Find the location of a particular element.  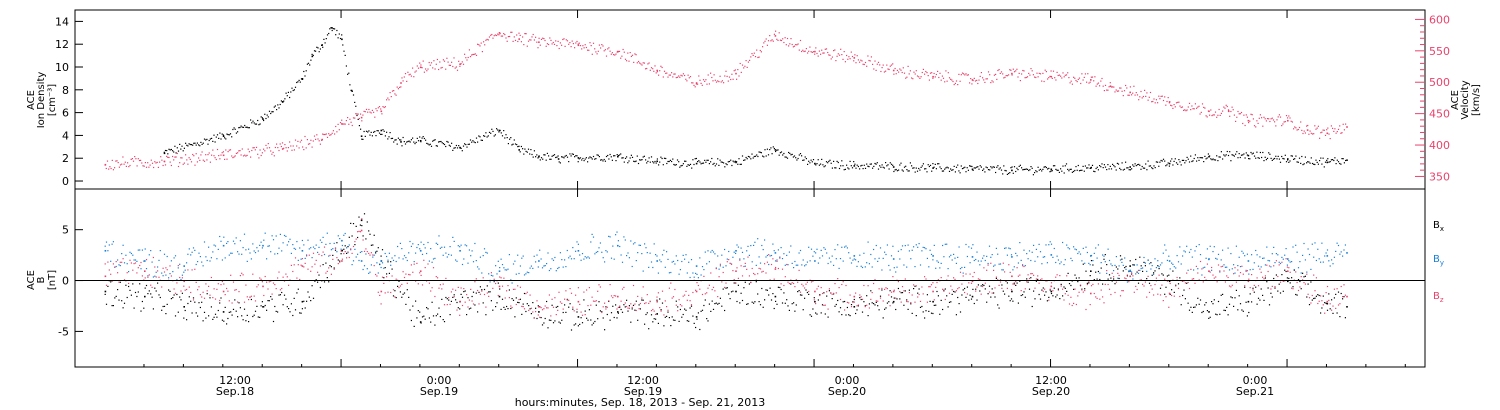

bx-point is located at coordinates (1051, 291).